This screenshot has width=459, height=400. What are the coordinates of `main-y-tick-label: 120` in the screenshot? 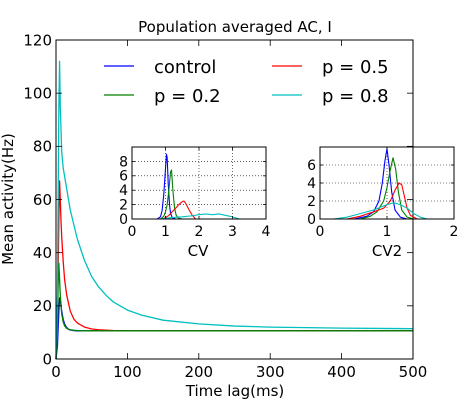 It's located at (37, 40).